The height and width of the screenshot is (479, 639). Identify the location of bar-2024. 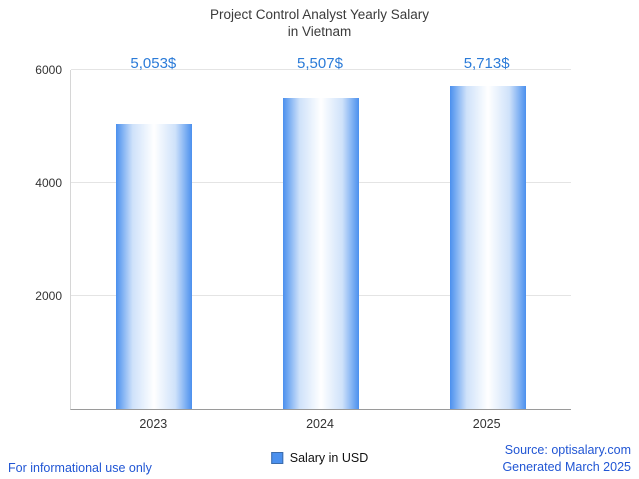
(321, 253).